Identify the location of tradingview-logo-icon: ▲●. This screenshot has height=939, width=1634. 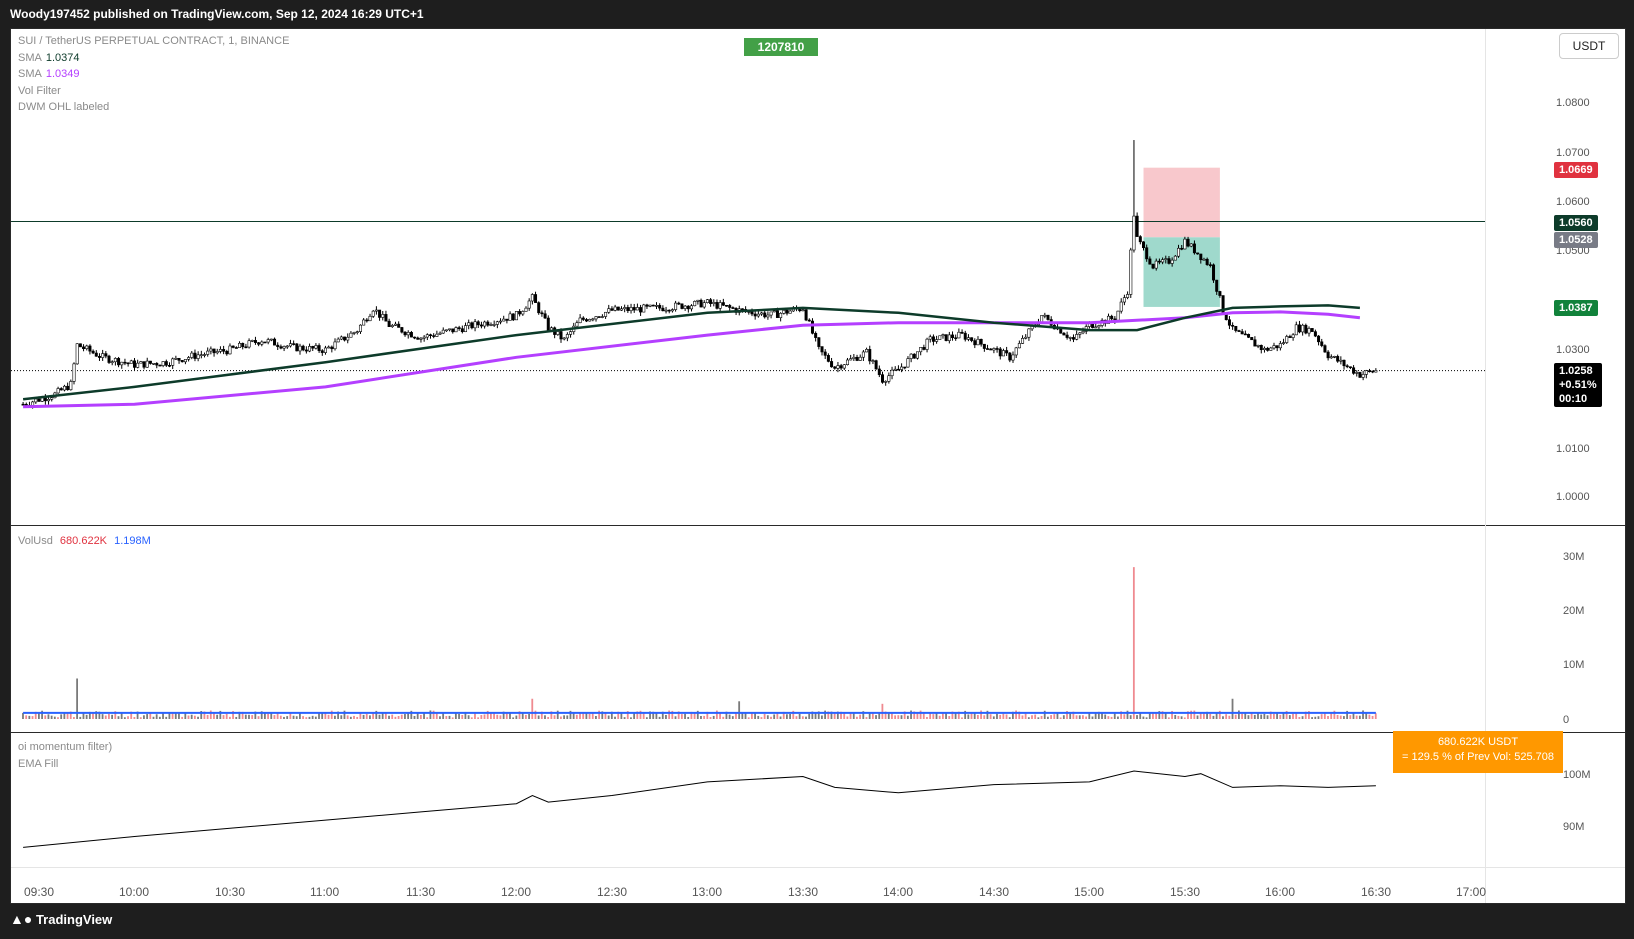
(21, 919).